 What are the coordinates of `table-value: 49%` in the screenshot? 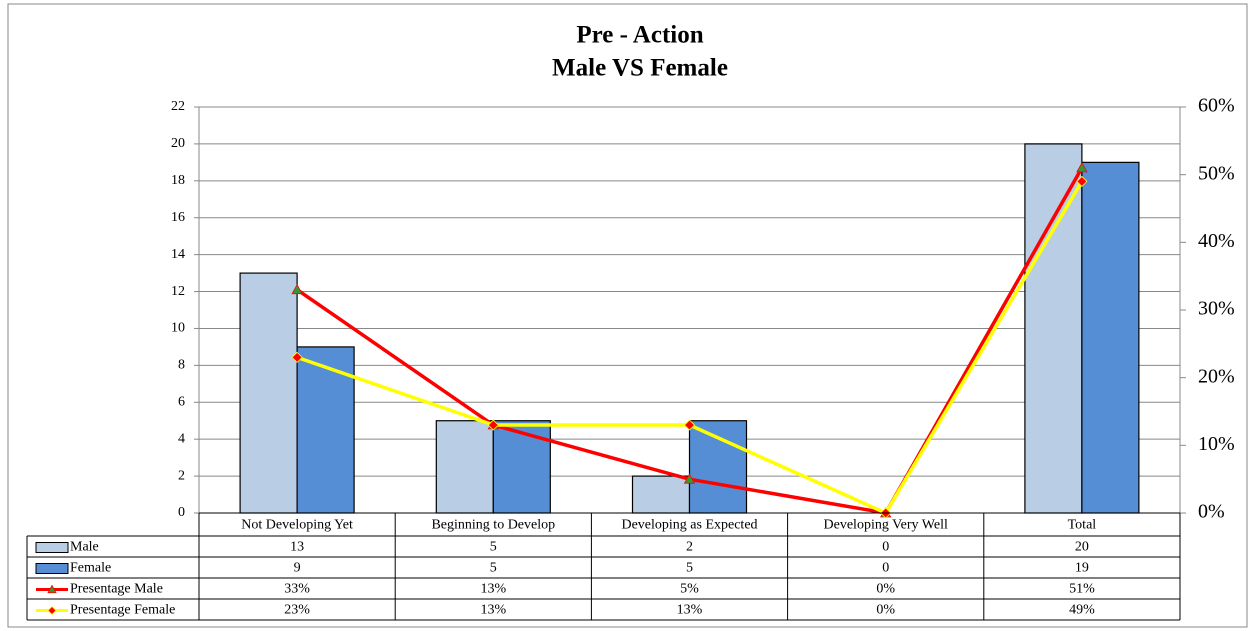 It's located at (1082, 610).